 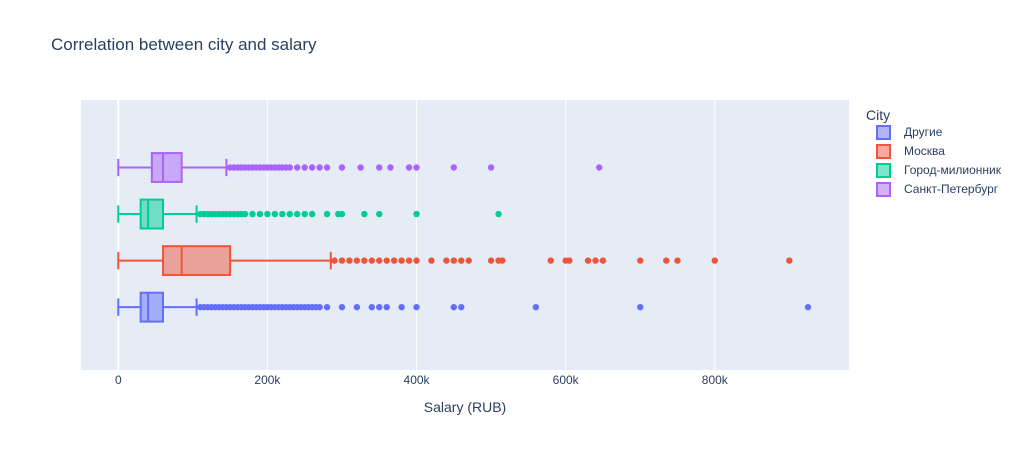 What do you see at coordinates (417, 380) in the screenshot?
I see `x-tick-label: 400k` at bounding box center [417, 380].